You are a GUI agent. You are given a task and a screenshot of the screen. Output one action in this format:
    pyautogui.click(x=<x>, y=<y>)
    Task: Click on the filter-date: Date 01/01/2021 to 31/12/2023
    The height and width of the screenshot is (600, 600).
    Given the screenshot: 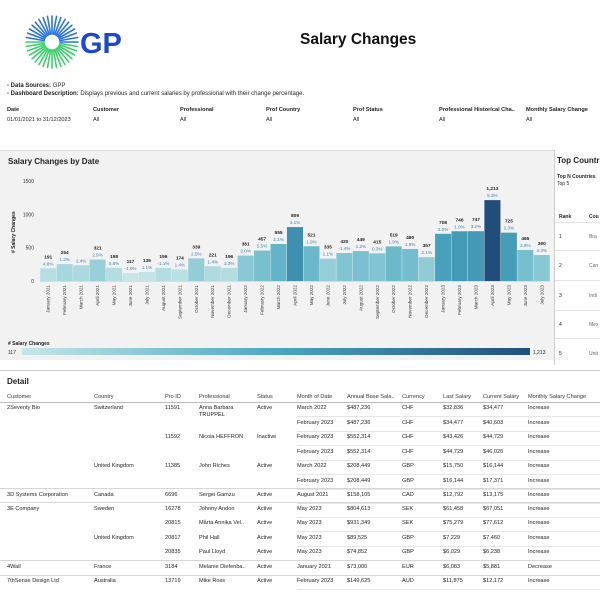 What is the action you would take?
    pyautogui.click(x=39, y=115)
    